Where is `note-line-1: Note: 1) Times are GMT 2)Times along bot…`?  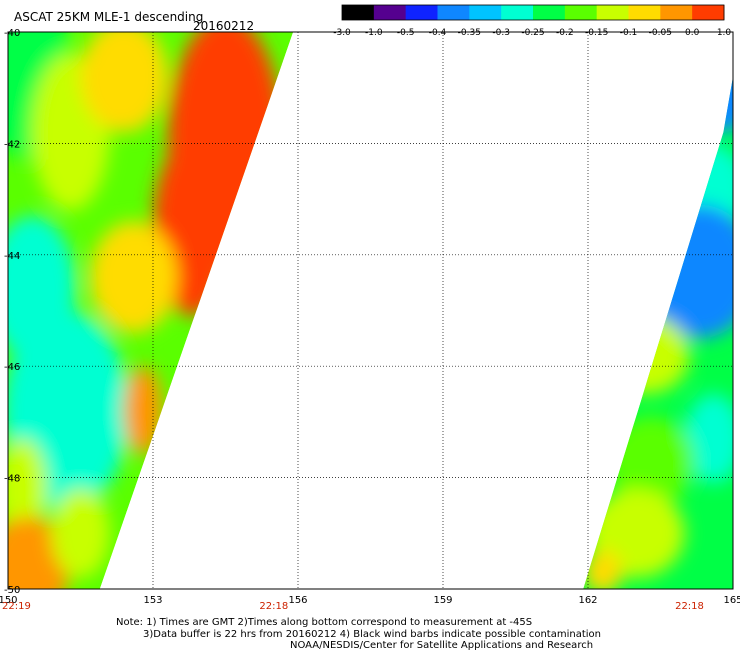 note-line-1: Note: 1) Times are GMT 2)Times along bot… is located at coordinates (324, 622).